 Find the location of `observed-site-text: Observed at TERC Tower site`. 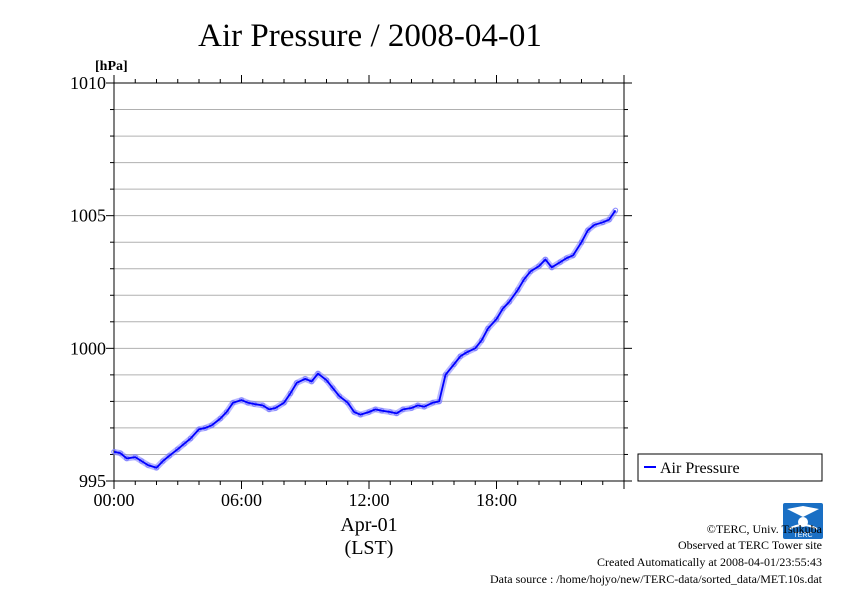

observed-site-text: Observed at TERC Tower site is located at coordinates (749, 545).